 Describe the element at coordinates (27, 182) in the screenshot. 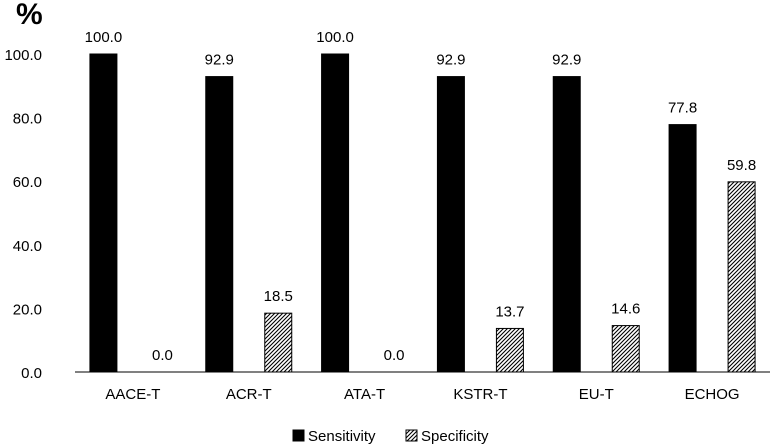

I see `y-tick-label: 60.0` at that location.